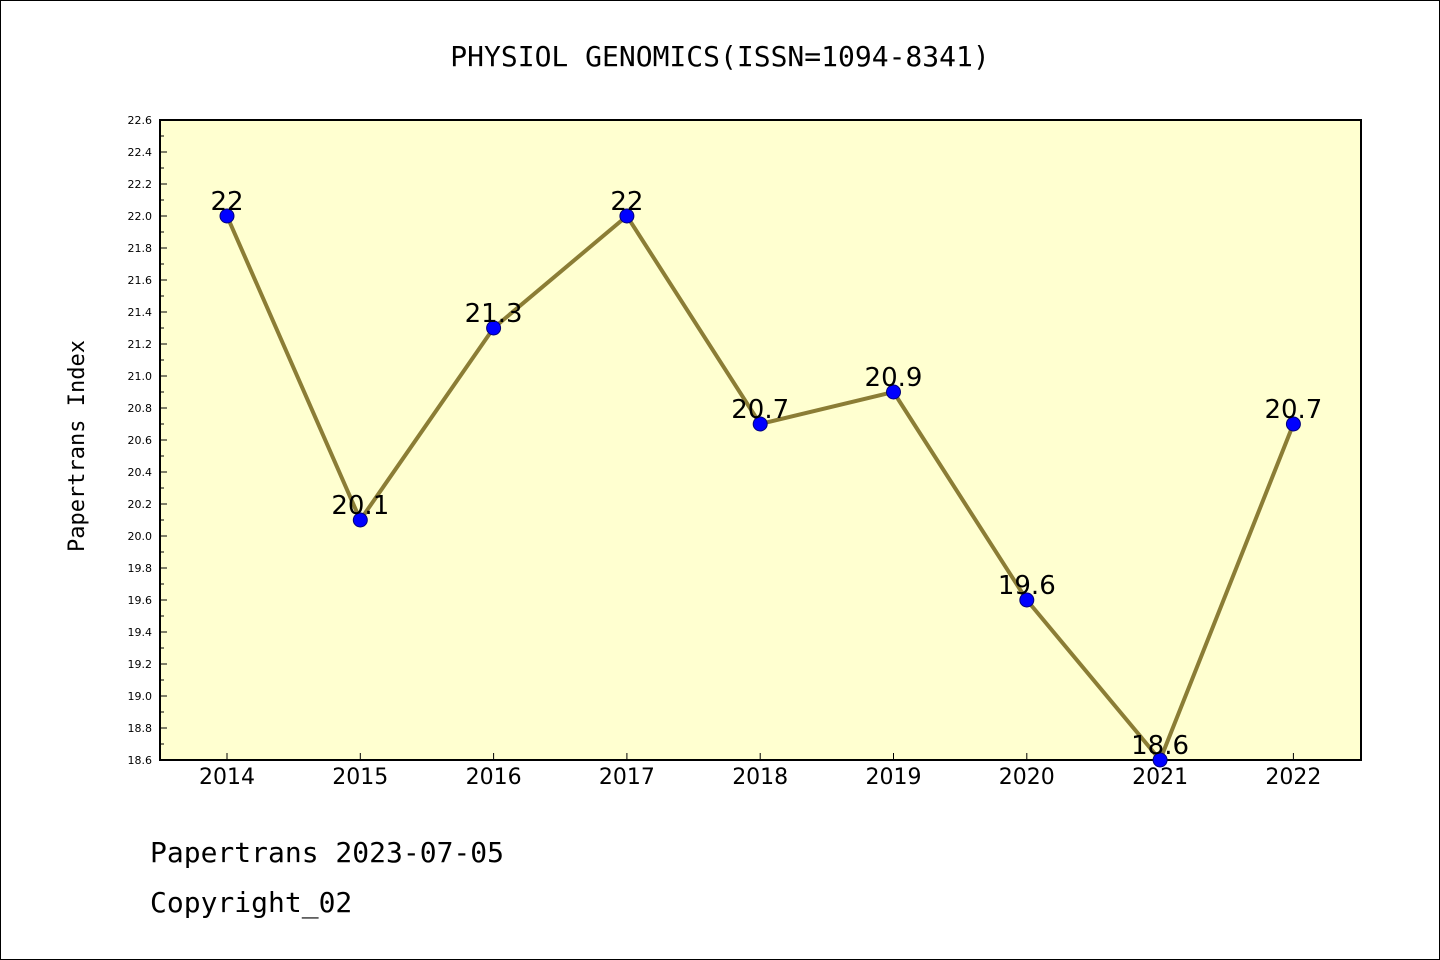  I want to click on y-tick-label: 20.0, so click(140, 536).